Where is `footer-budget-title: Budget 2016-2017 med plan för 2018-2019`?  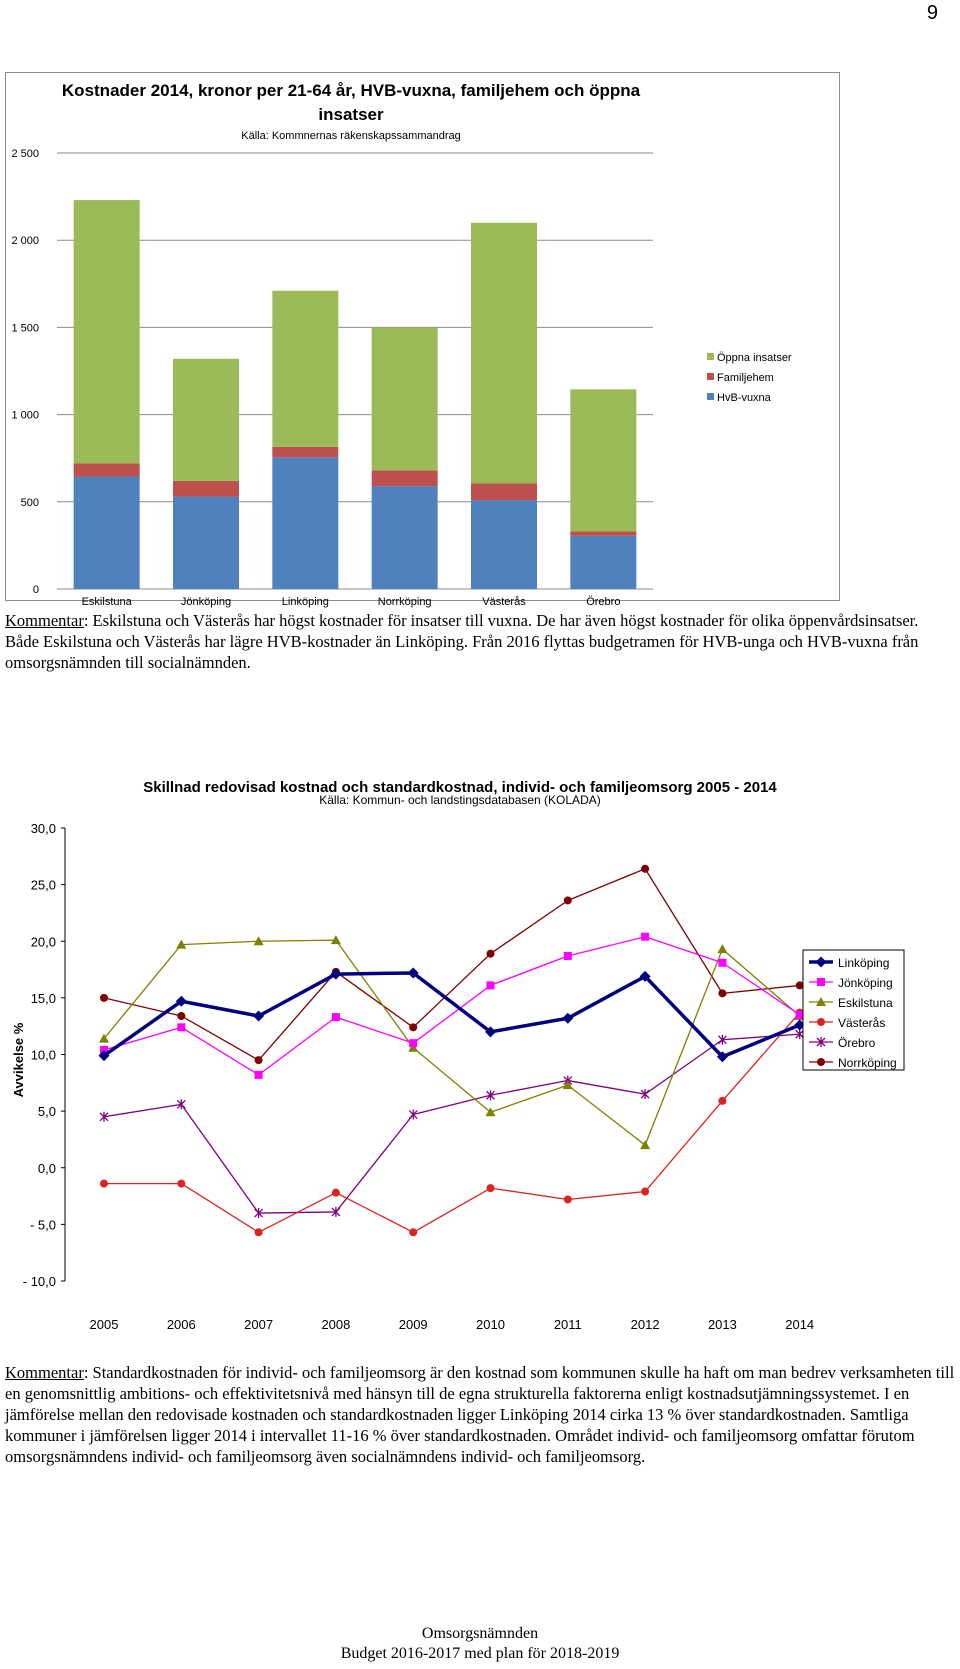
footer-budget-title: Budget 2016-2017 med plan för 2018-2019 is located at coordinates (480, 1653).